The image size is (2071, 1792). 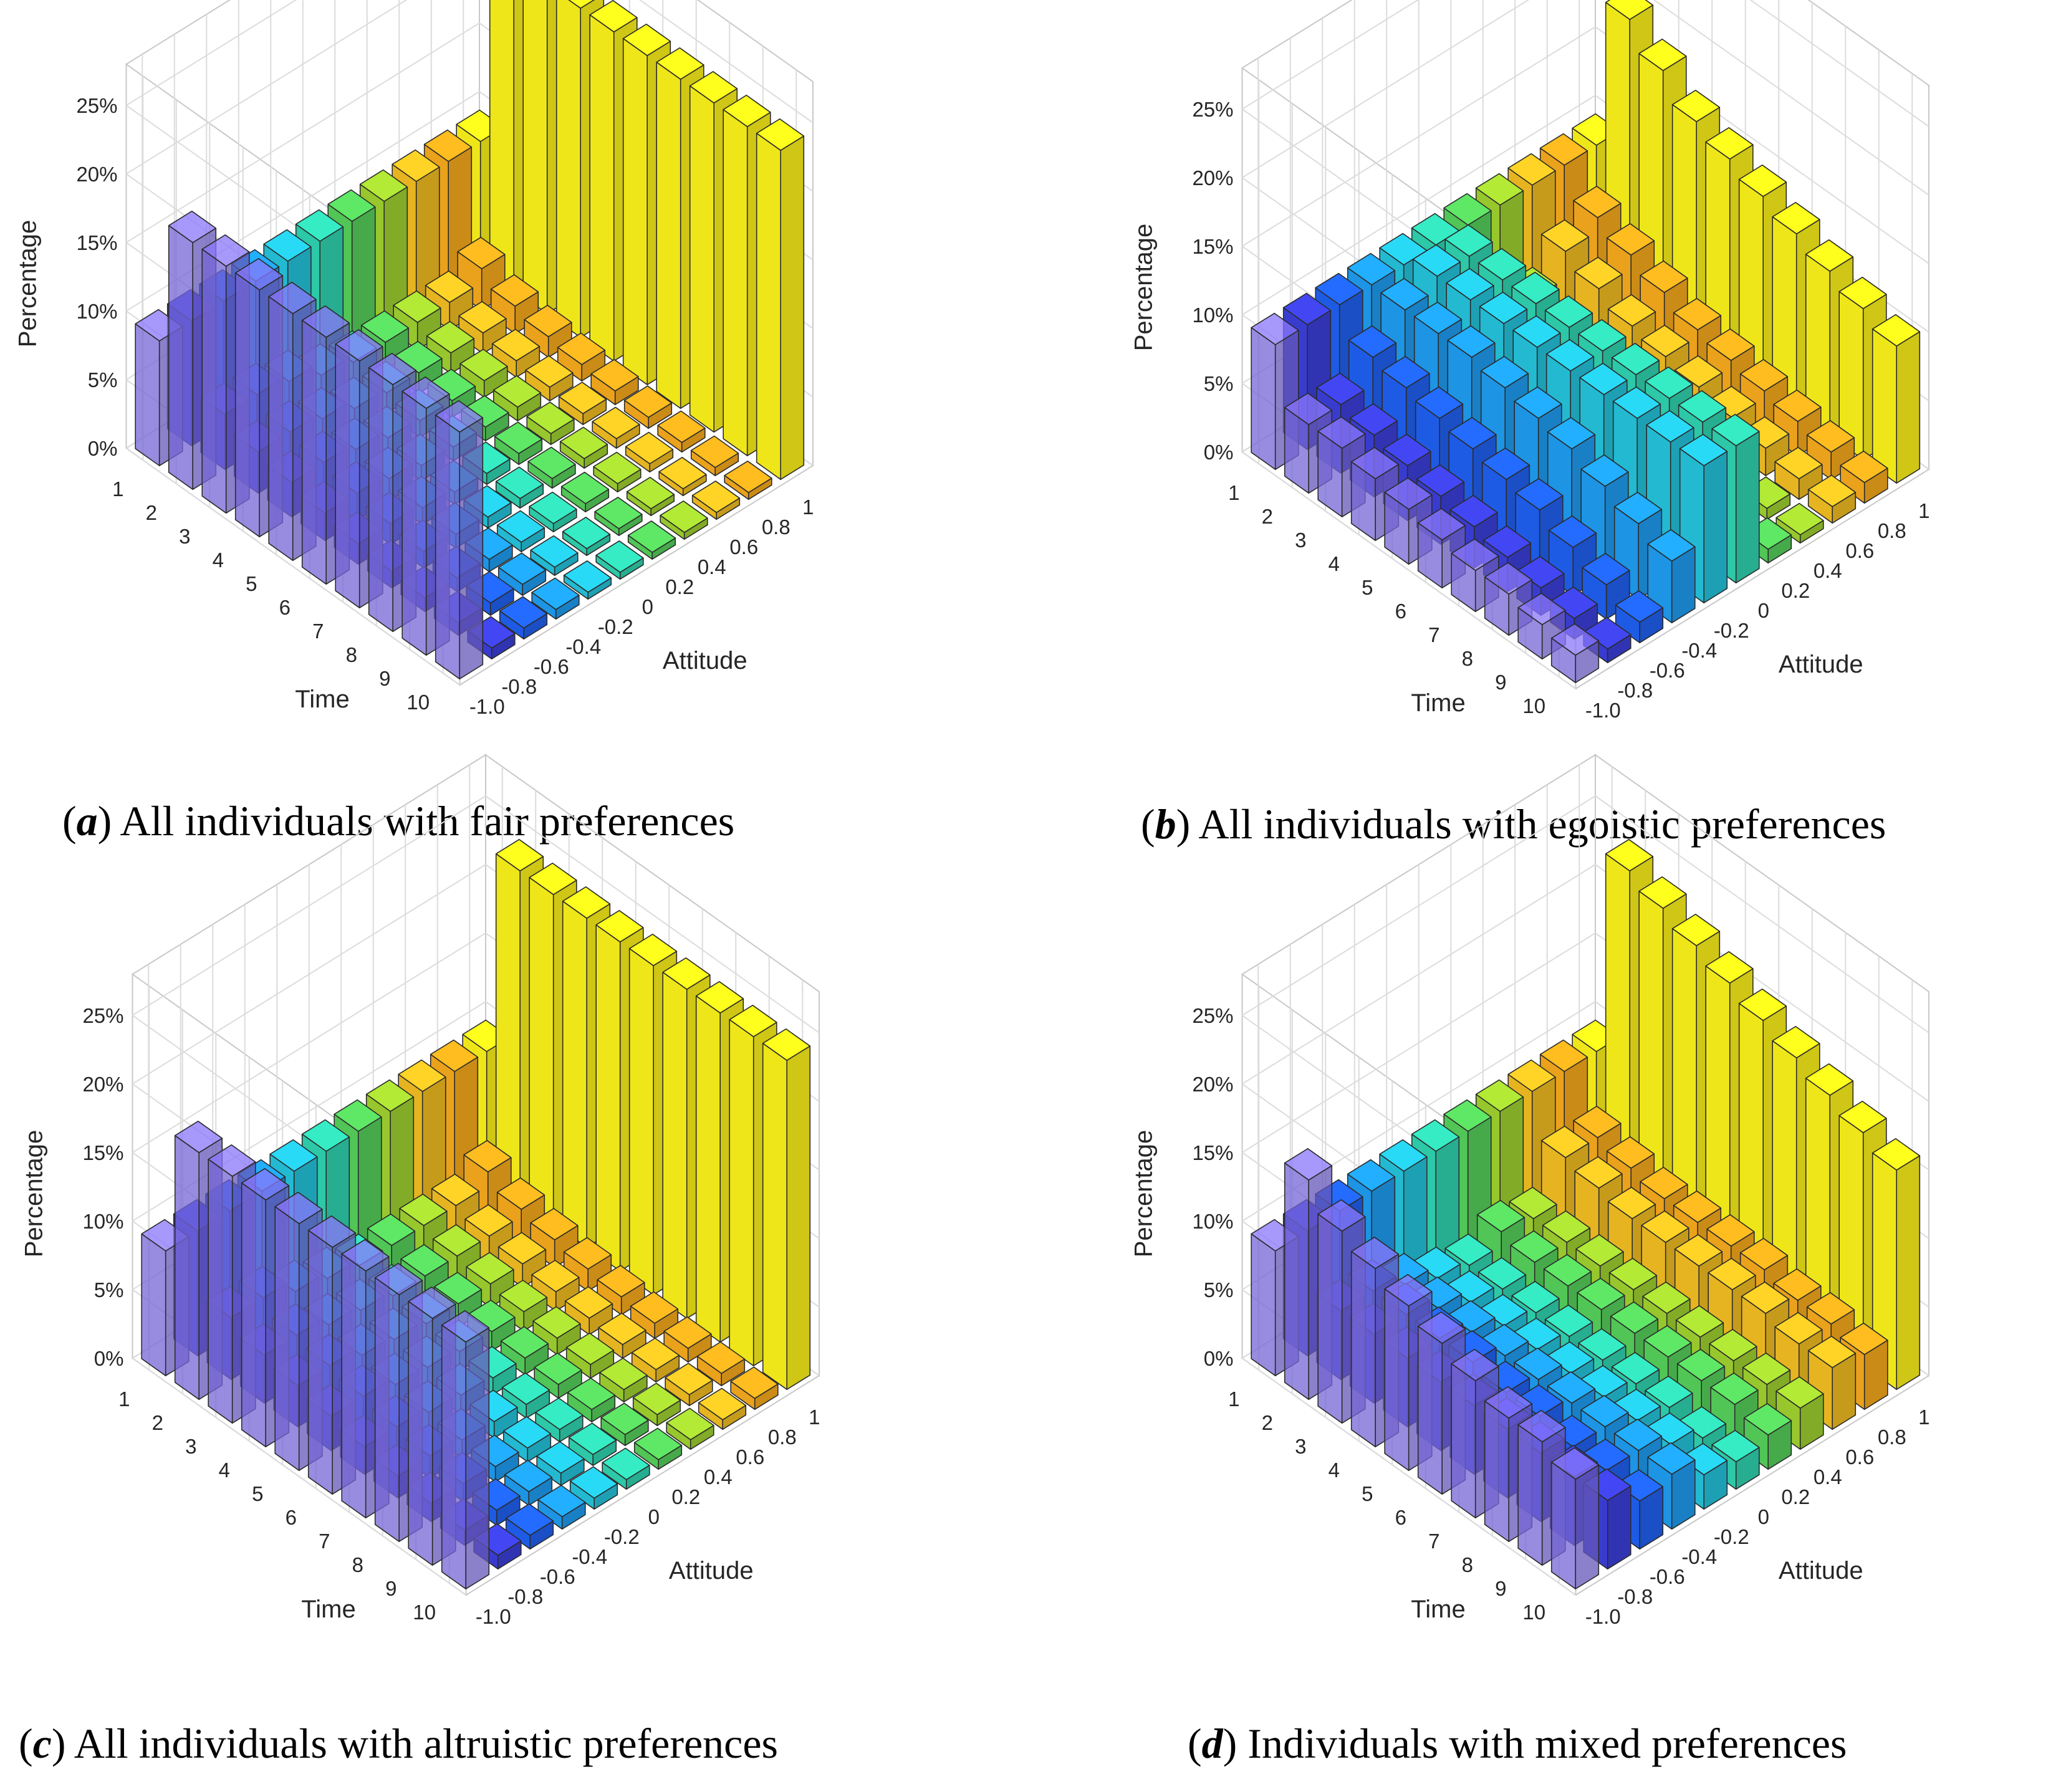 What do you see at coordinates (527, 1439) in the screenshot?
I see `bar--0.2-t8` at bounding box center [527, 1439].